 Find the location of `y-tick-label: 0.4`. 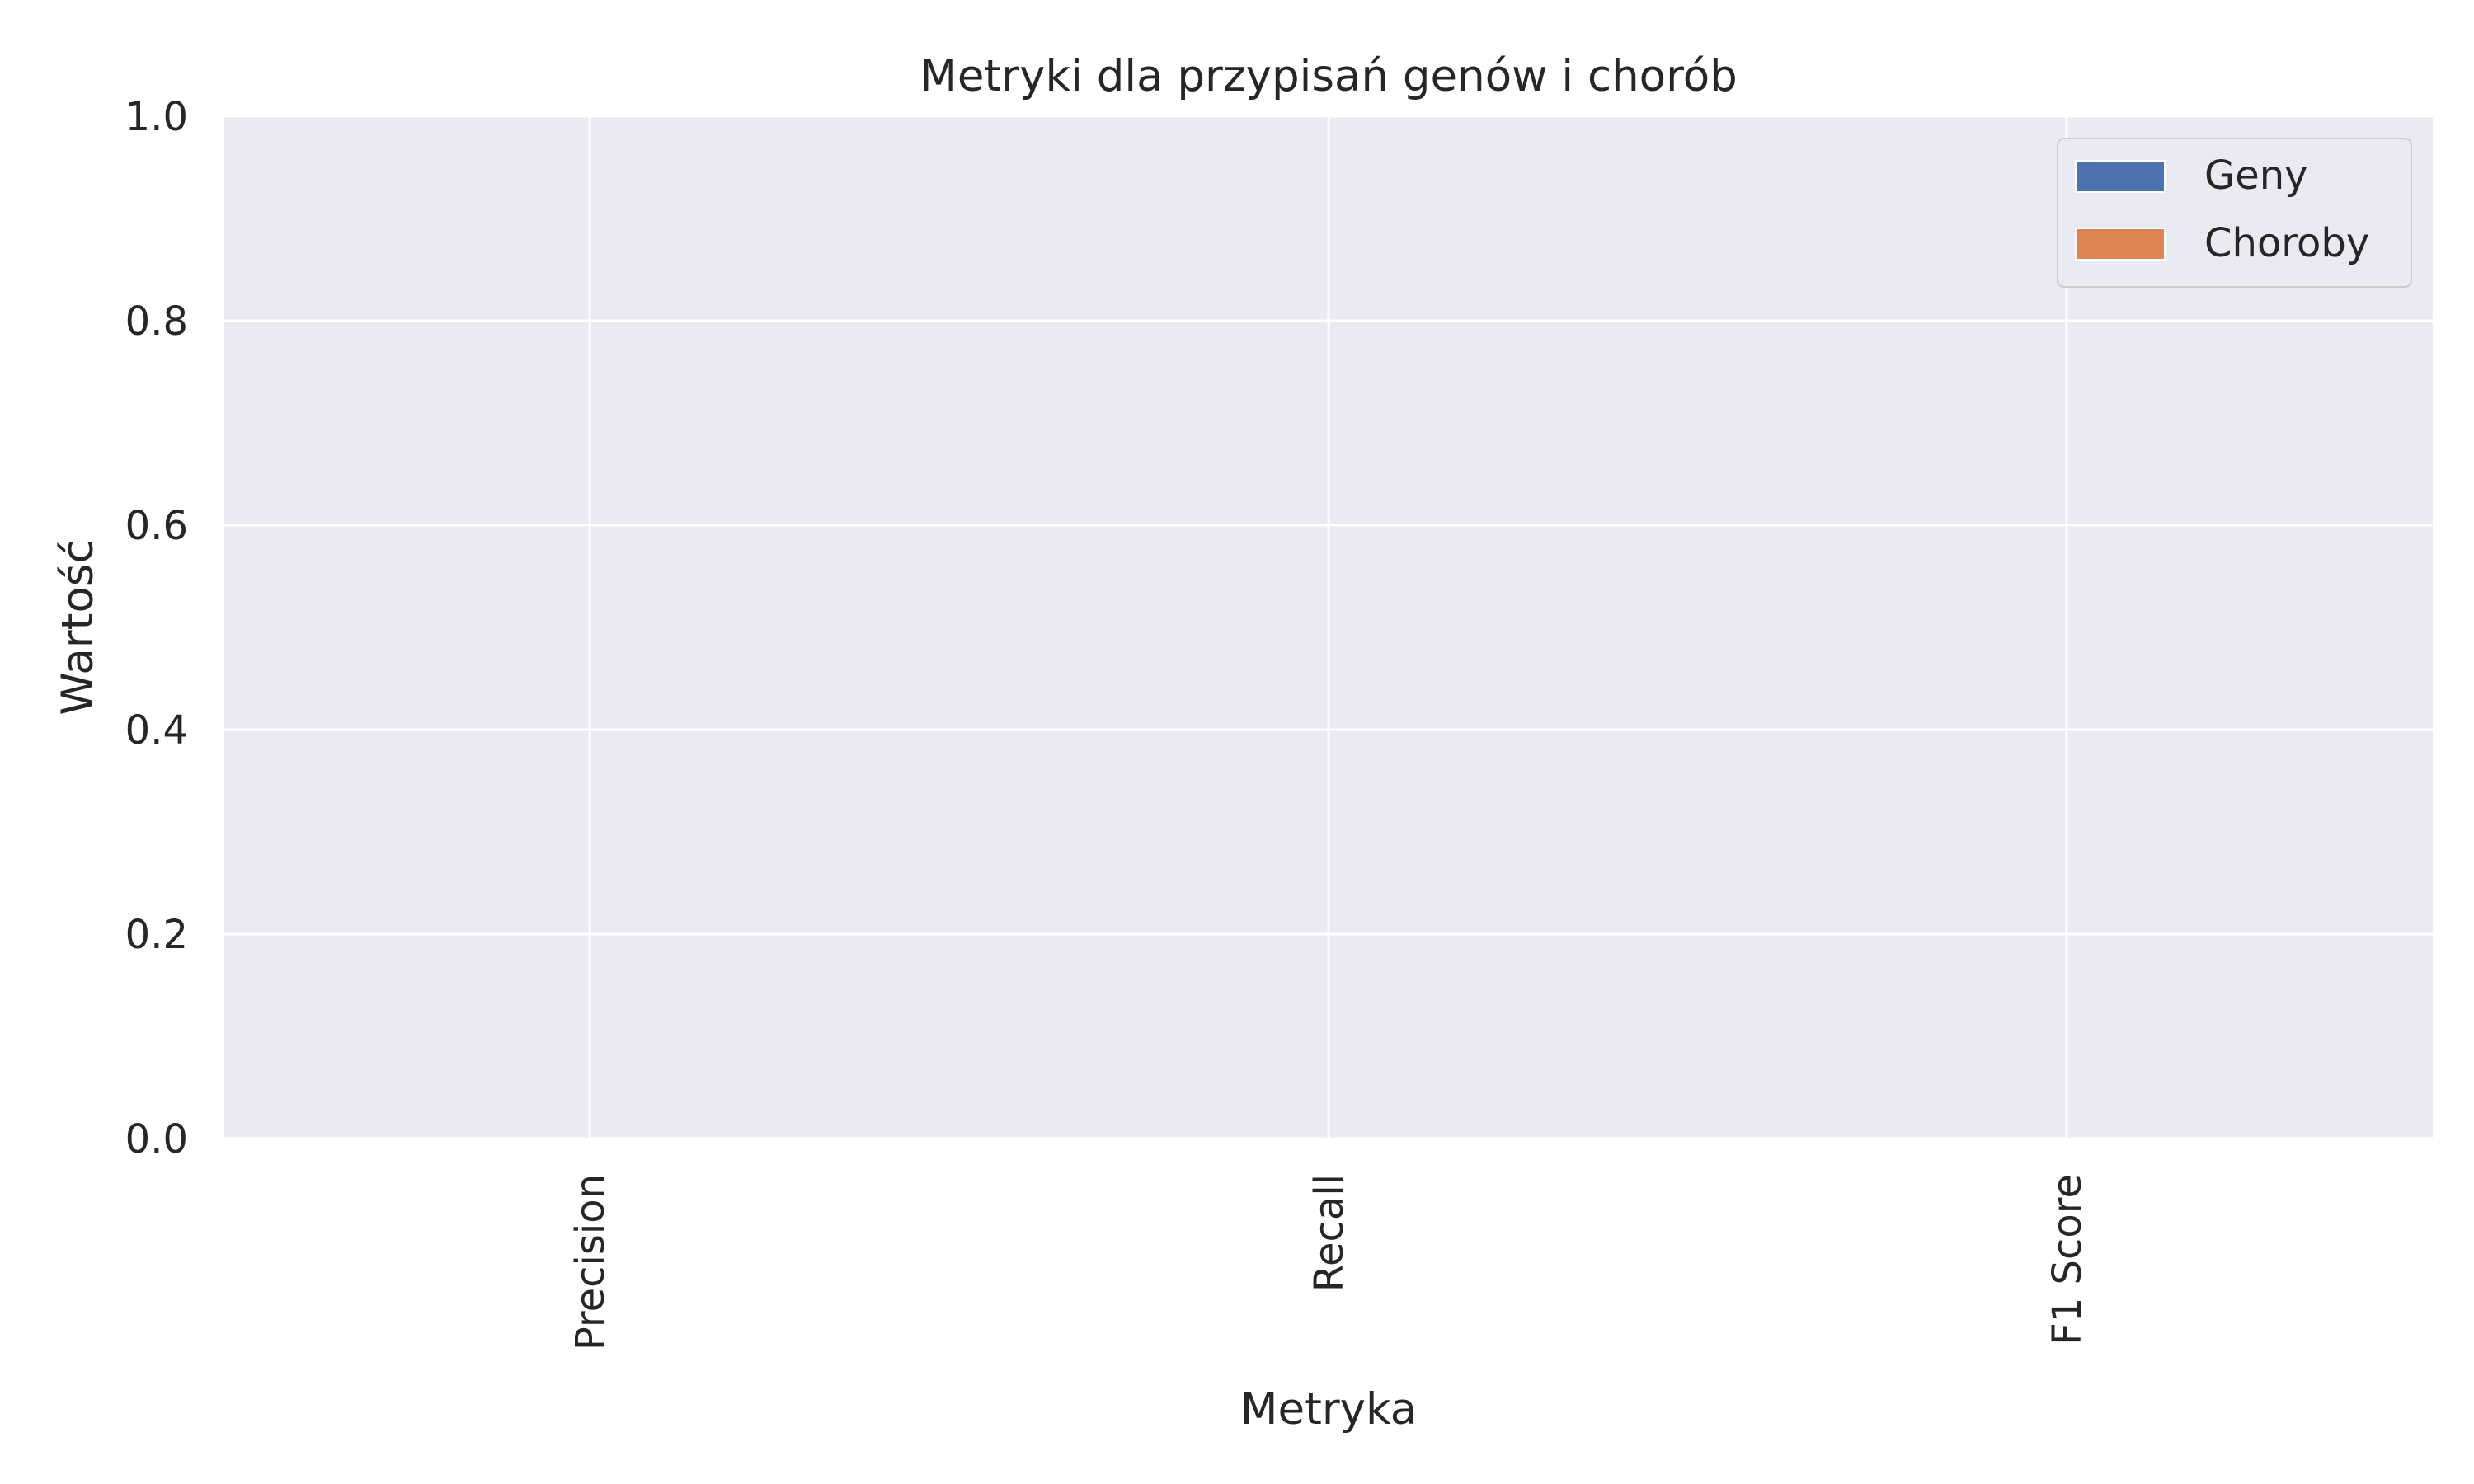

y-tick-label: 0.4 is located at coordinates (156, 730).